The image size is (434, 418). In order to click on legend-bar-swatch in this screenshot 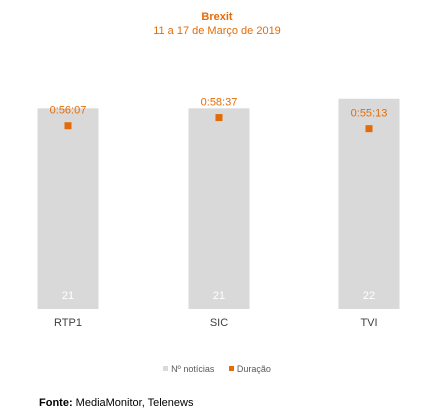, I will do `click(166, 368)`.